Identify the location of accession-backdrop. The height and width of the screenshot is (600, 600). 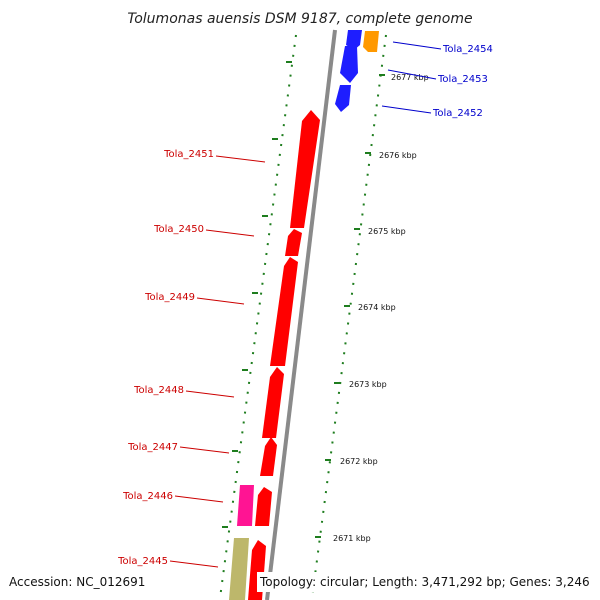
(92, 582).